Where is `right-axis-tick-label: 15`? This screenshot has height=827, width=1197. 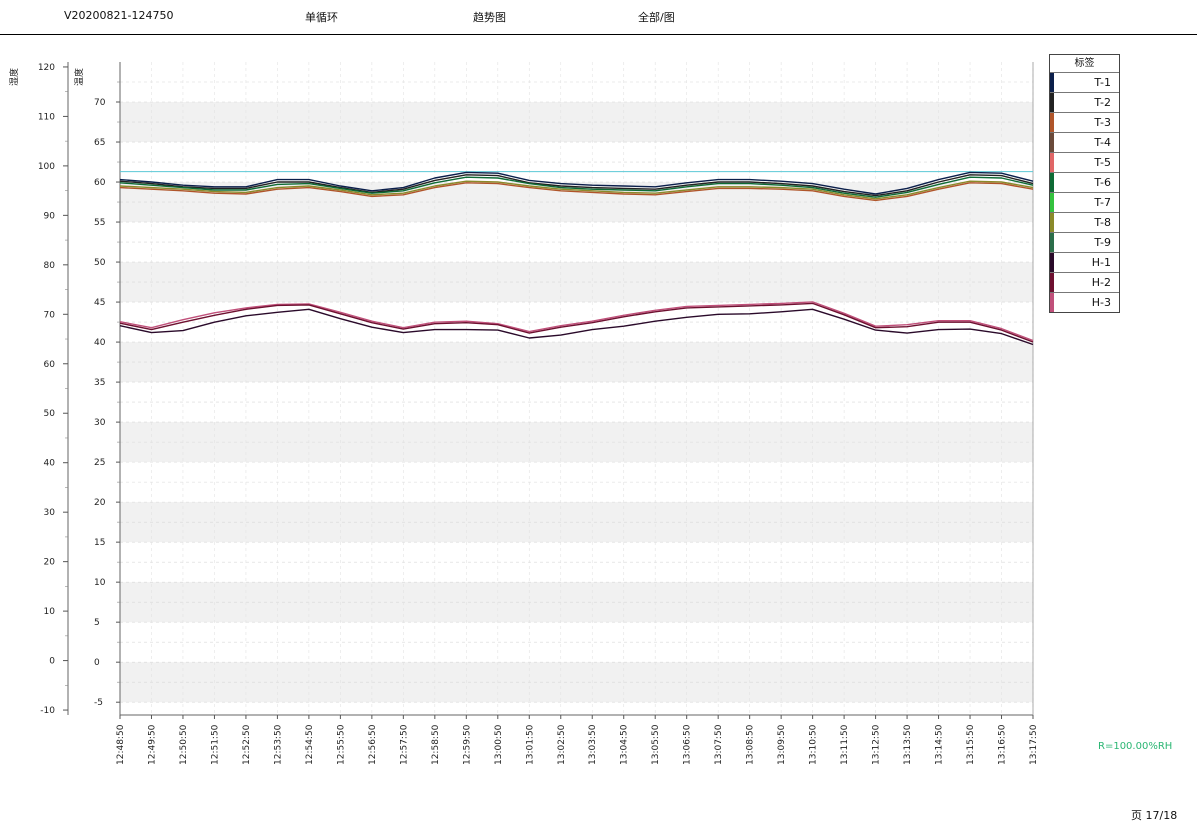 right-axis-tick-label: 15 is located at coordinates (99, 543).